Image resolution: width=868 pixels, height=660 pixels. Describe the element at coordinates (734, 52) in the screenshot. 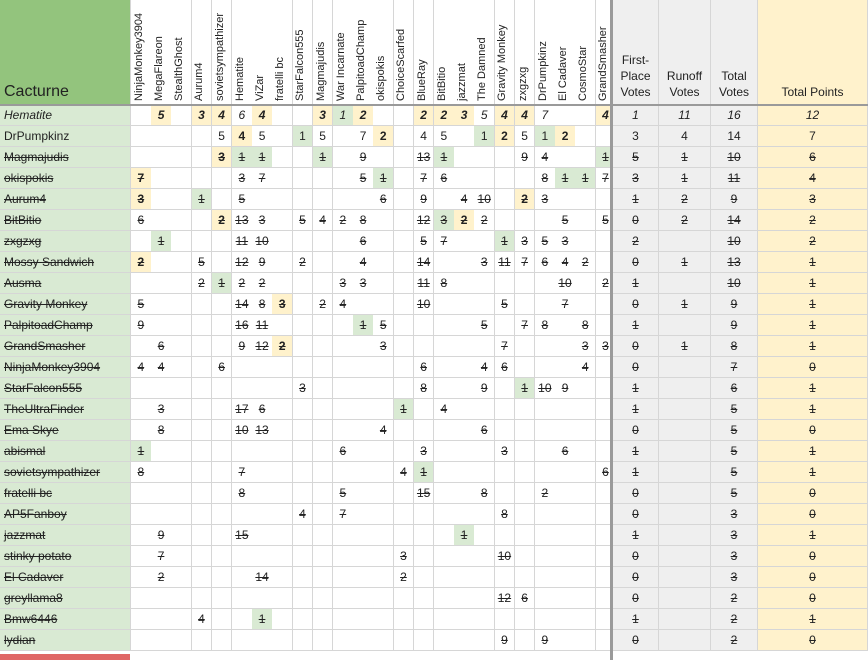

I see `stat-header-2: Total Votes` at that location.